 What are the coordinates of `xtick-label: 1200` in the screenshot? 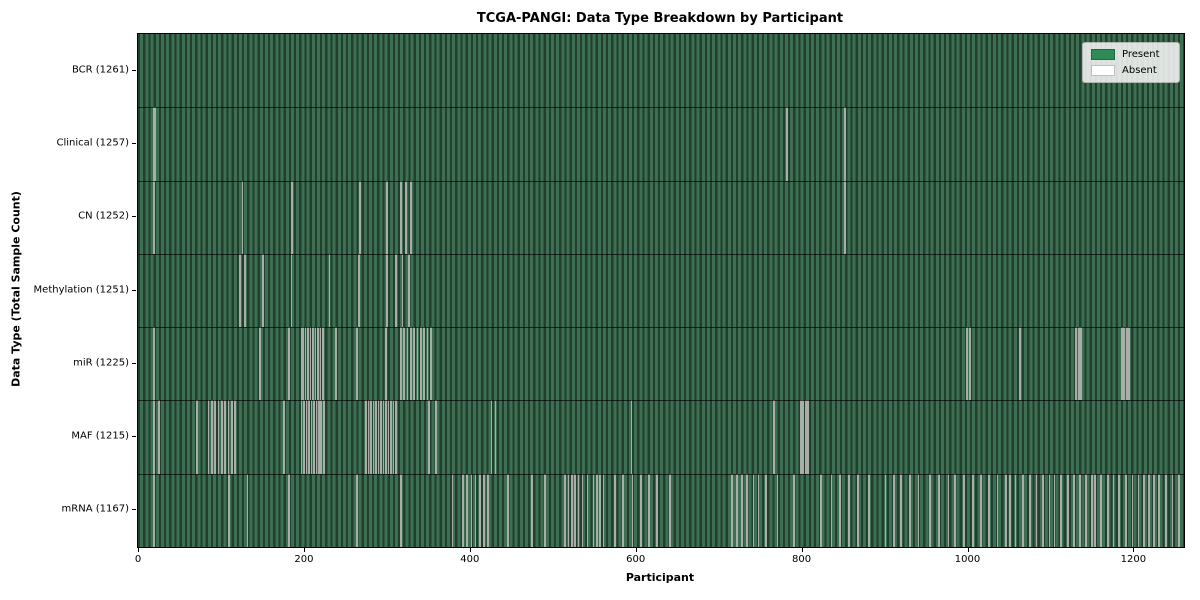 It's located at (1133, 559).